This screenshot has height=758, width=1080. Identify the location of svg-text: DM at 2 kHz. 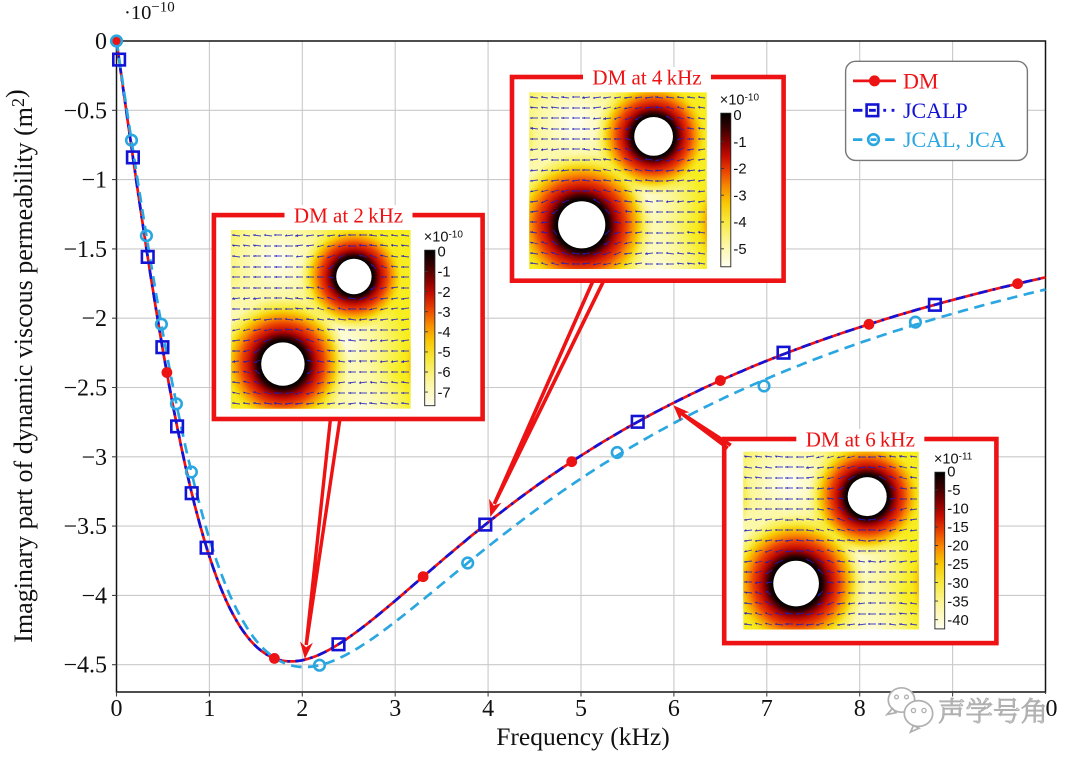
(348, 216).